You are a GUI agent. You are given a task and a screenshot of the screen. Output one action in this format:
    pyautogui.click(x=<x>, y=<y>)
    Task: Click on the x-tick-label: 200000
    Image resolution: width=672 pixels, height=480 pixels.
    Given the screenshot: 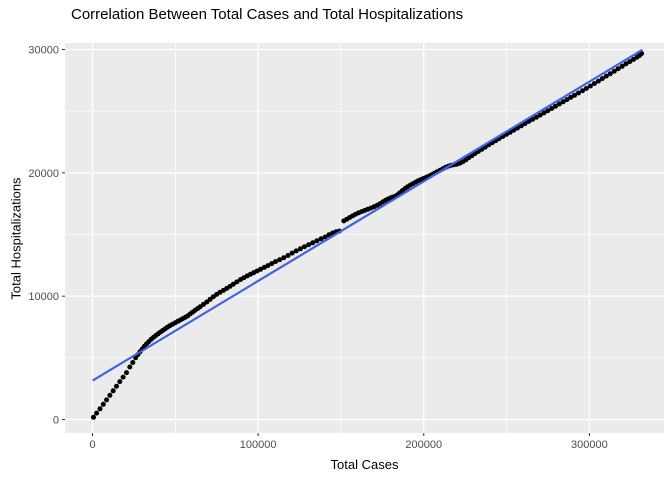 What is the action you would take?
    pyautogui.click(x=423, y=445)
    